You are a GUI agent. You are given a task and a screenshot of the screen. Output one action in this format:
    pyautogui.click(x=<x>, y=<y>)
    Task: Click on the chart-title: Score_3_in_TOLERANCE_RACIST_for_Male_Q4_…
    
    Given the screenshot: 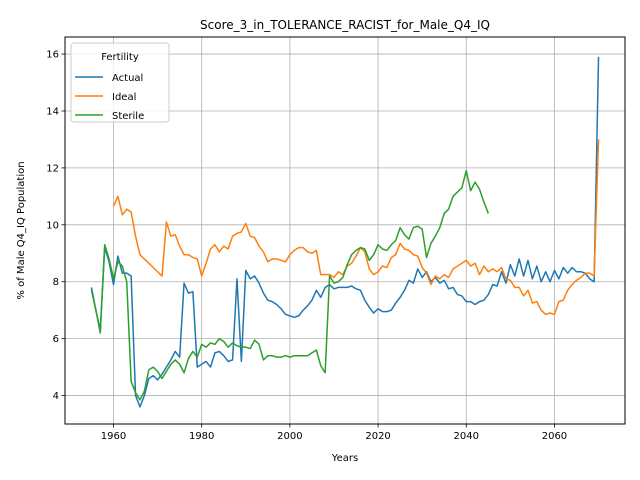 What is the action you would take?
    pyautogui.click(x=345, y=25)
    